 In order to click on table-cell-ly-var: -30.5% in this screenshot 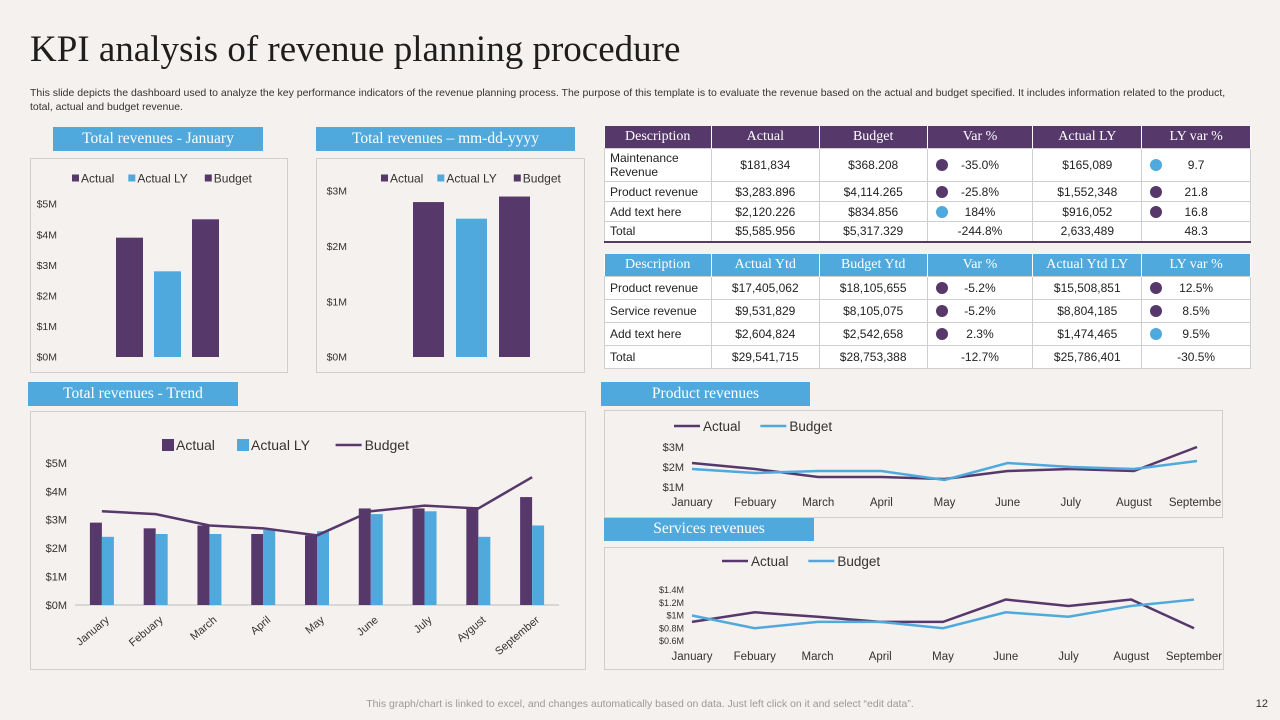, I will do `click(1196, 357)`.